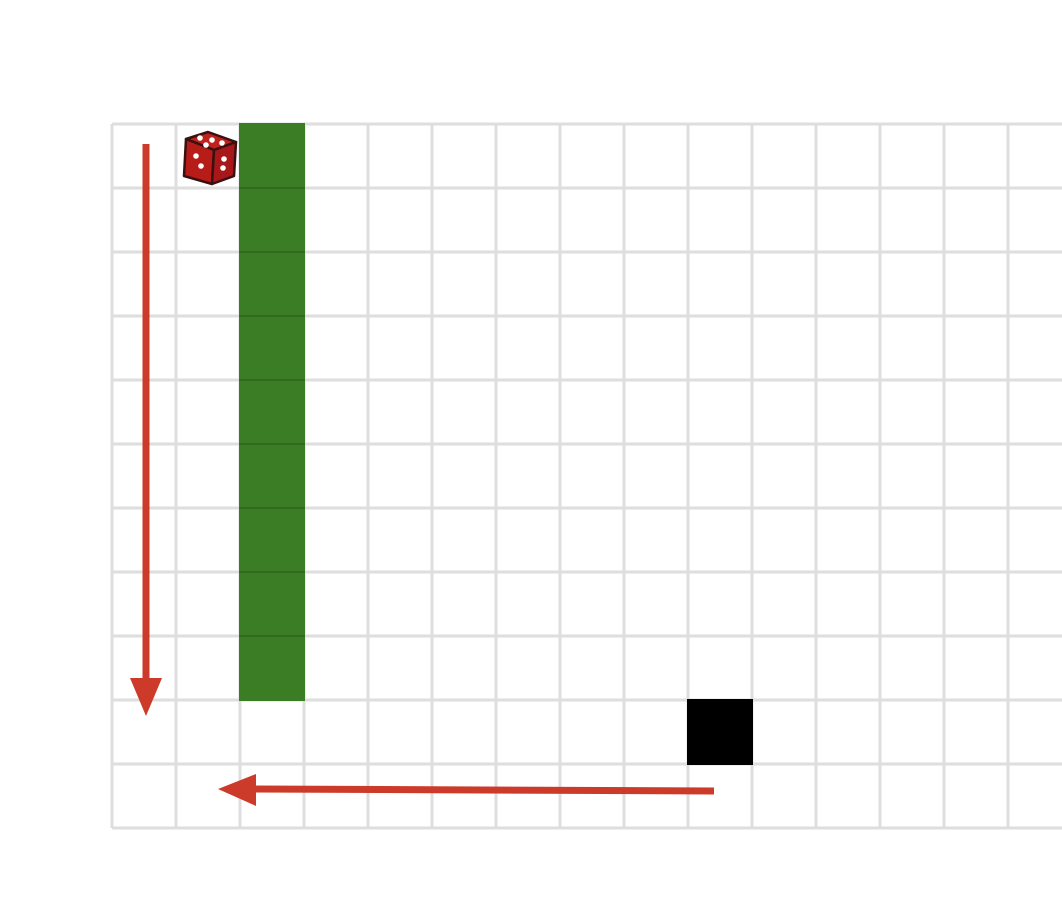 This screenshot has height=912, width=1062. I want to click on arrow-down, so click(146, 430).